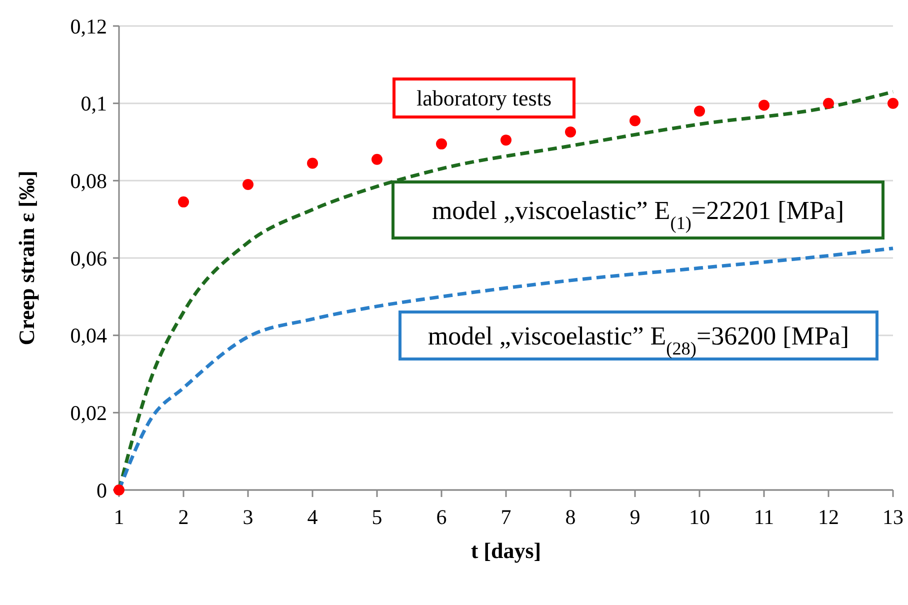 The image size is (908, 605). Describe the element at coordinates (764, 517) in the screenshot. I see `x-tick-label: 11` at that location.